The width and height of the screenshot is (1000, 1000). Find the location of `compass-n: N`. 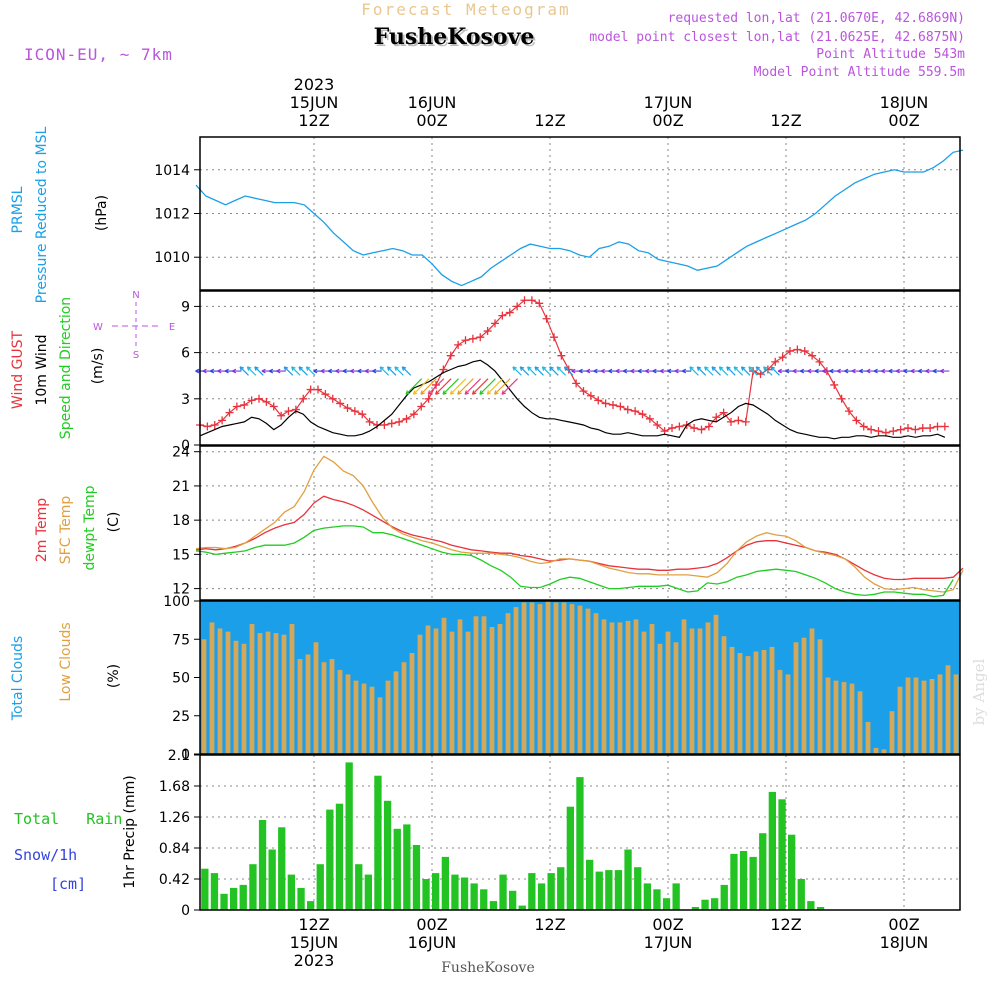

compass-n: N is located at coordinates (135, 295).